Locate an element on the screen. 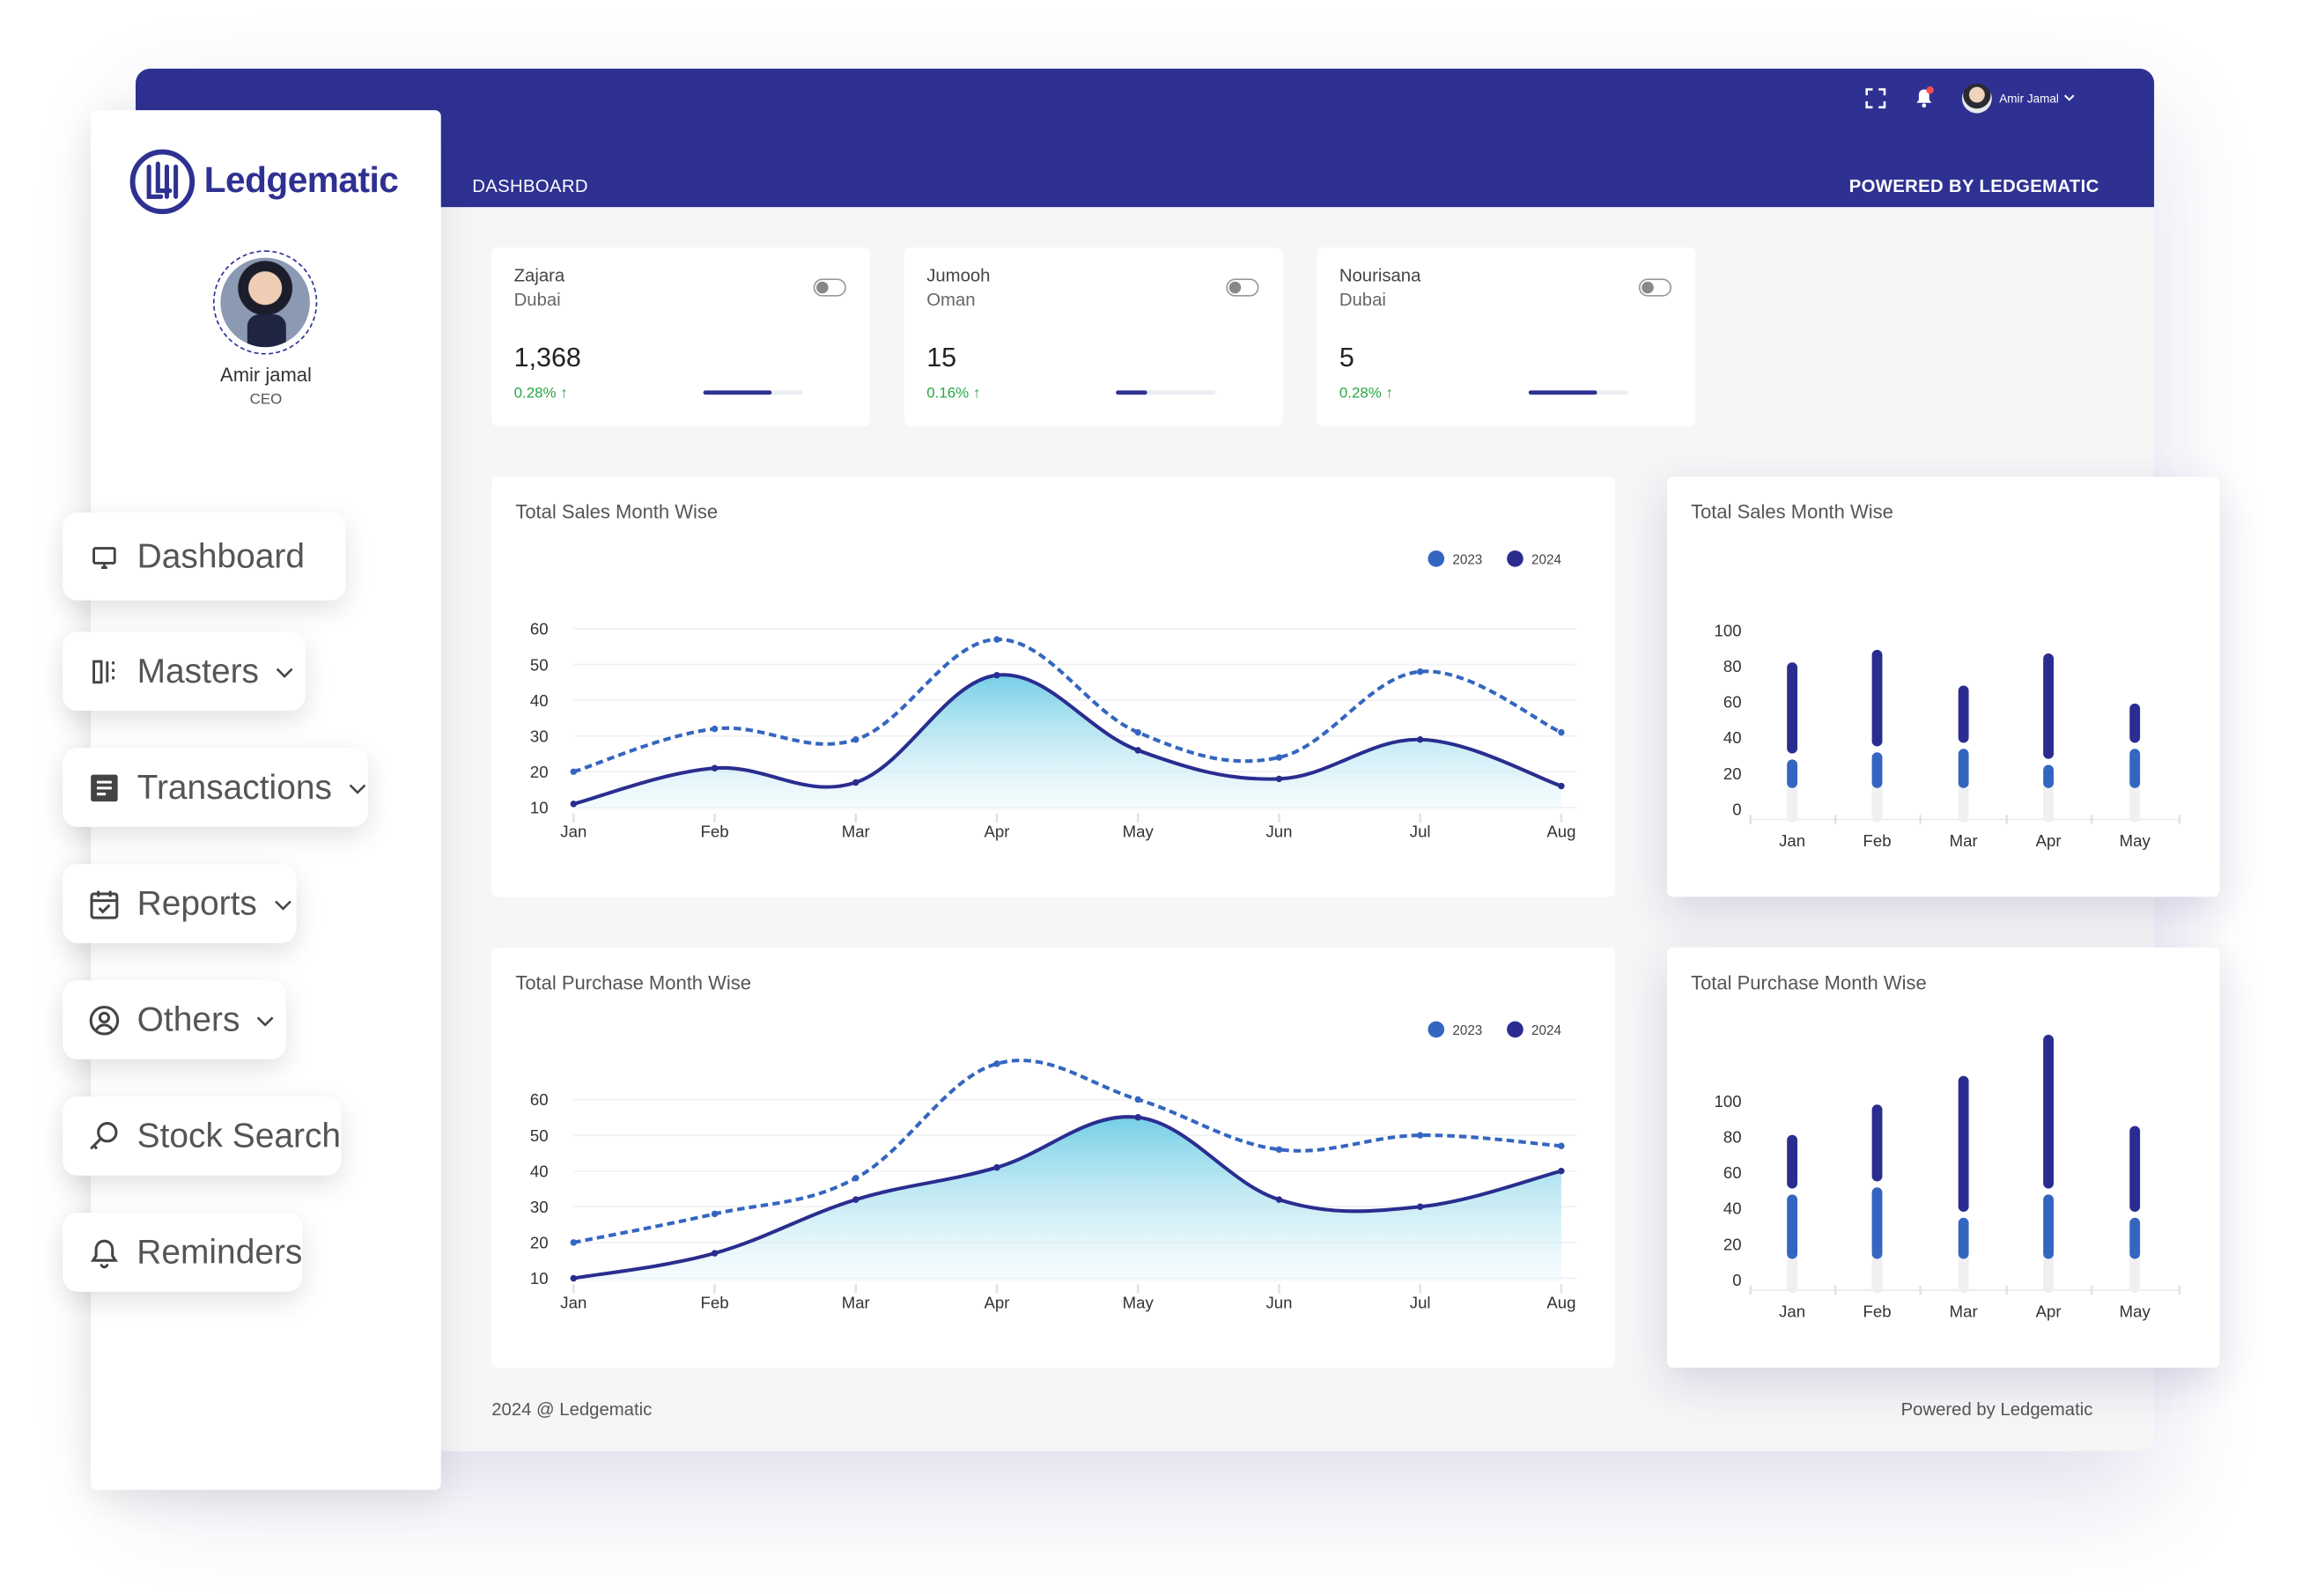 The width and height of the screenshot is (2324, 1594). notification-bell-icon is located at coordinates (1923, 98).